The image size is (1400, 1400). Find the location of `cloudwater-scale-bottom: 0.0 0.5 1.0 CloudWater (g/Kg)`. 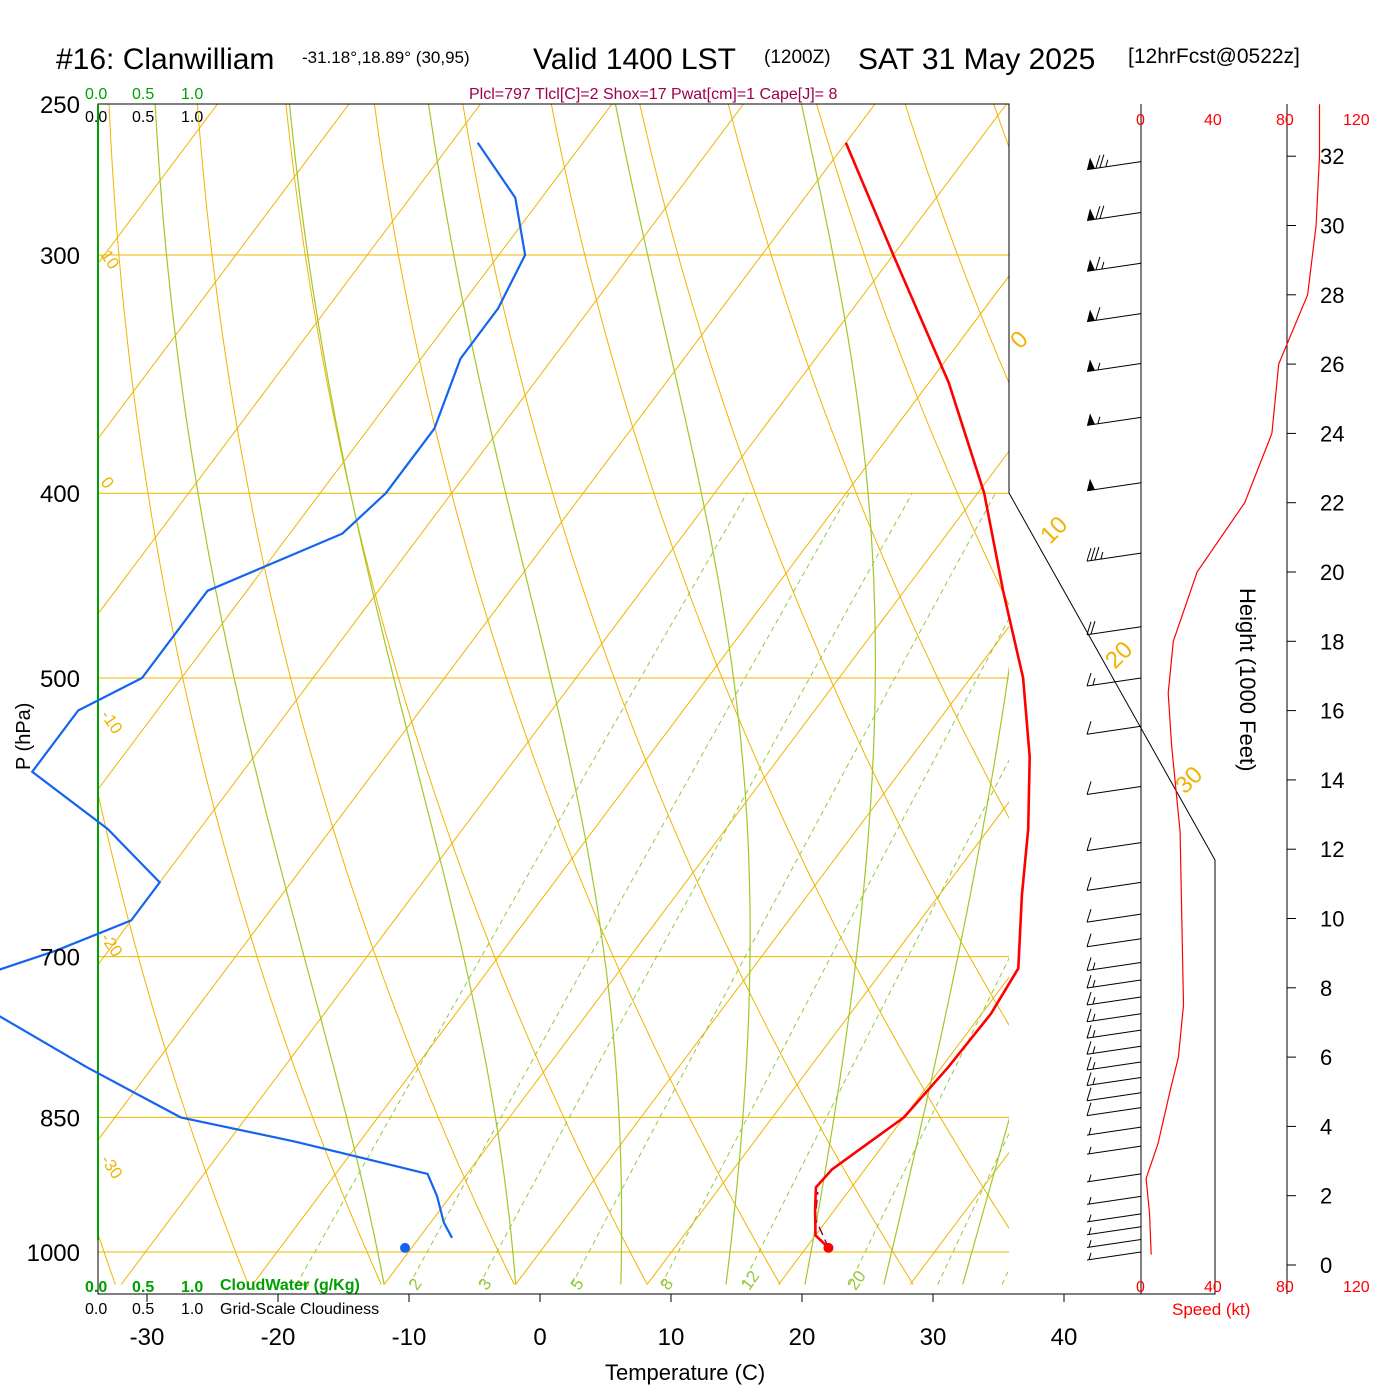

cloudwater-scale-bottom: 0.0 0.5 1.0 CloudWater (g/Kg) is located at coordinates (222, 1286).